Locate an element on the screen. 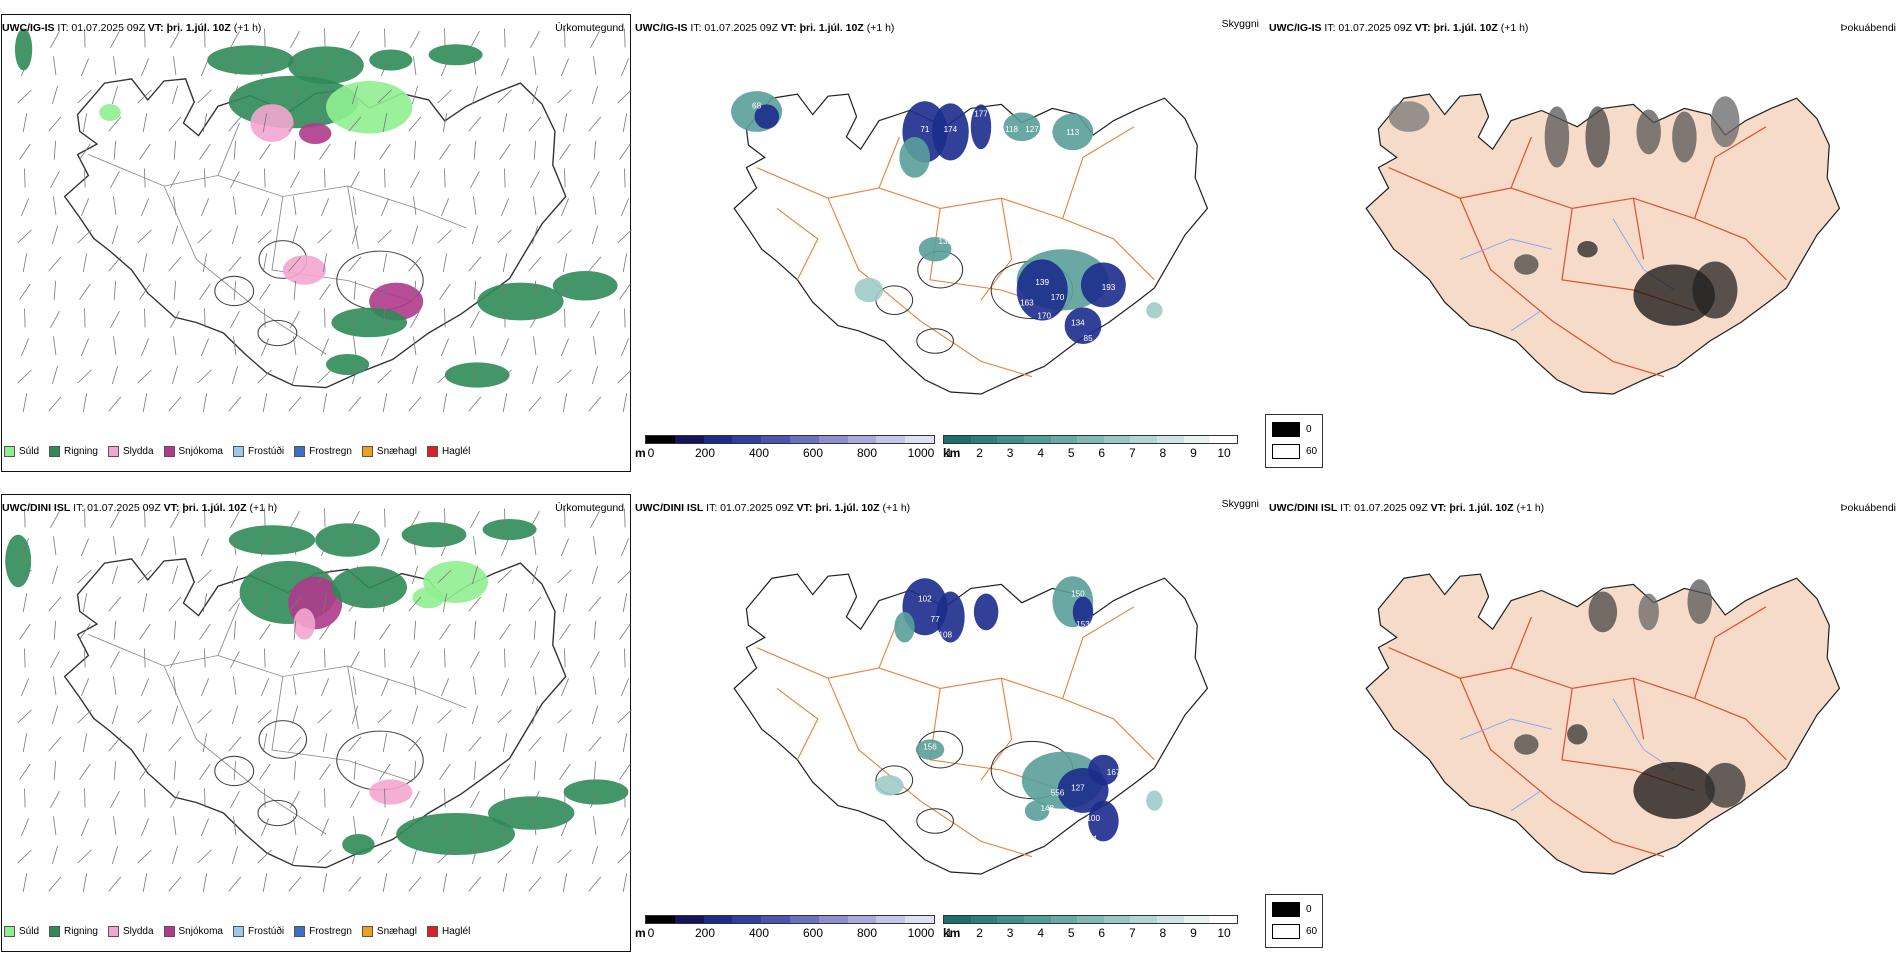  colorbar-tick: 9 is located at coordinates (1193, 933).